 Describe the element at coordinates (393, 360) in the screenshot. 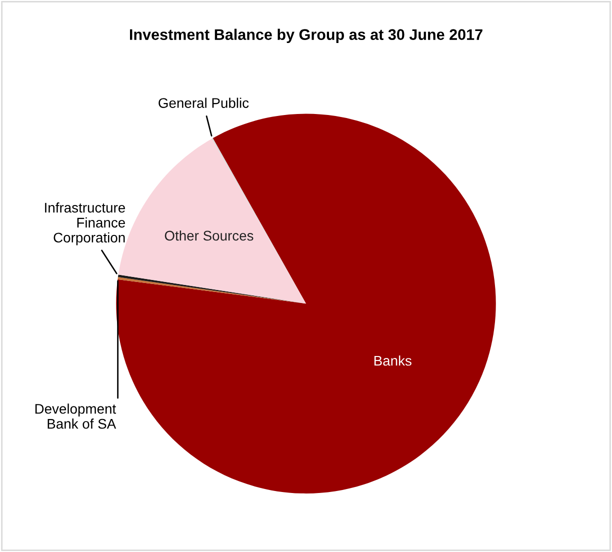

I see `slice-label: Banks` at that location.